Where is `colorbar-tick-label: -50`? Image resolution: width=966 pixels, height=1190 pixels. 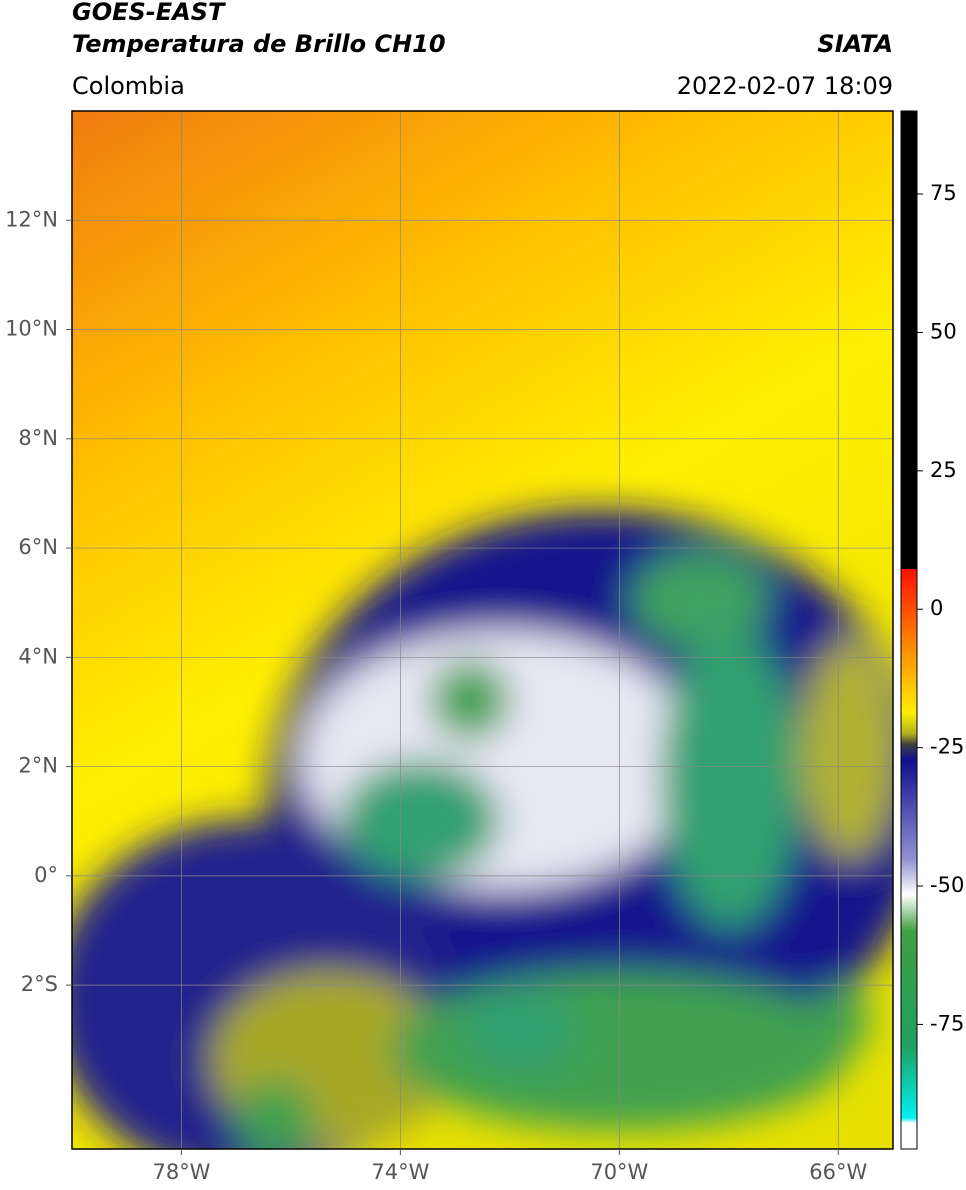 colorbar-tick-label: -50 is located at coordinates (947, 885).